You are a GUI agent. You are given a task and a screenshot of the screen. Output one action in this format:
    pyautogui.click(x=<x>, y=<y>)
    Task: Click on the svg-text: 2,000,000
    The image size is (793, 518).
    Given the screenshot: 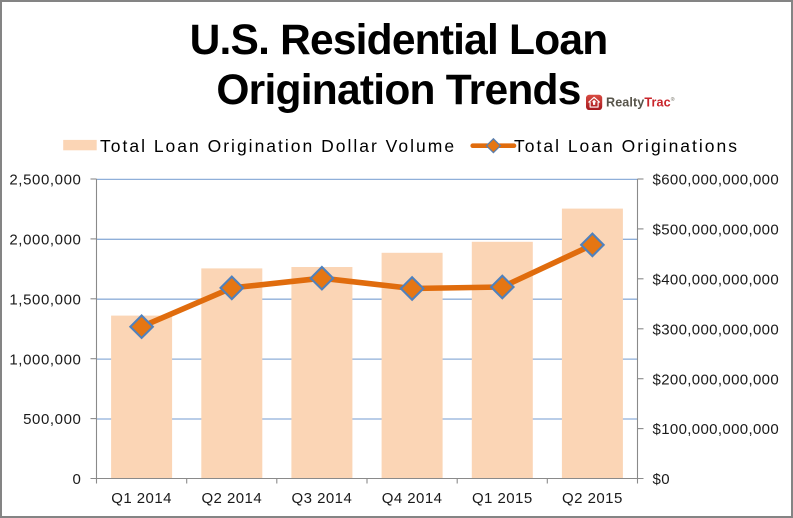 What is the action you would take?
    pyautogui.click(x=45, y=240)
    